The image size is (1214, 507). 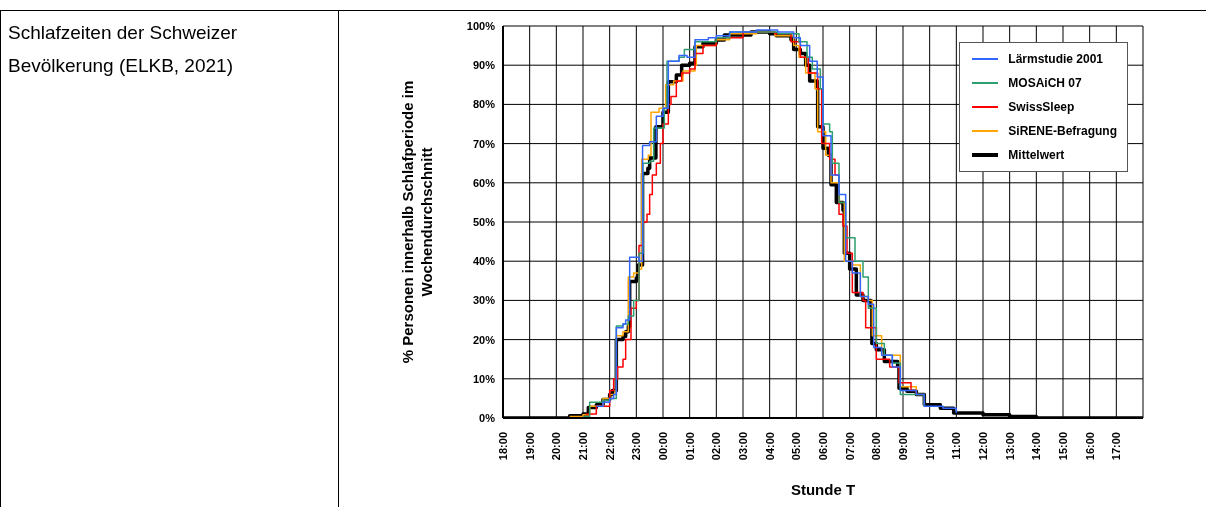 What do you see at coordinates (956, 446) in the screenshot?
I see `x-tick-label: 11:00` at bounding box center [956, 446].